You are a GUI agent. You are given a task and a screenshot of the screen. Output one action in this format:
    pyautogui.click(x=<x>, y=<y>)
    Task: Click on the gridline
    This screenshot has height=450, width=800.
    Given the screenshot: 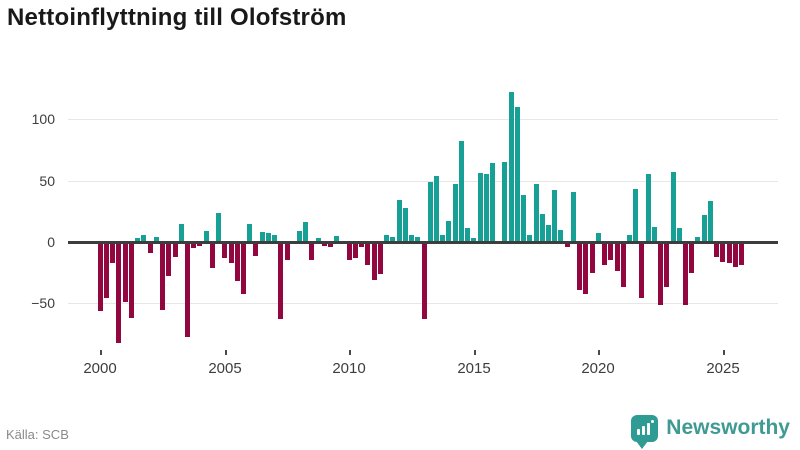 What is the action you would take?
    pyautogui.click(x=423, y=181)
    